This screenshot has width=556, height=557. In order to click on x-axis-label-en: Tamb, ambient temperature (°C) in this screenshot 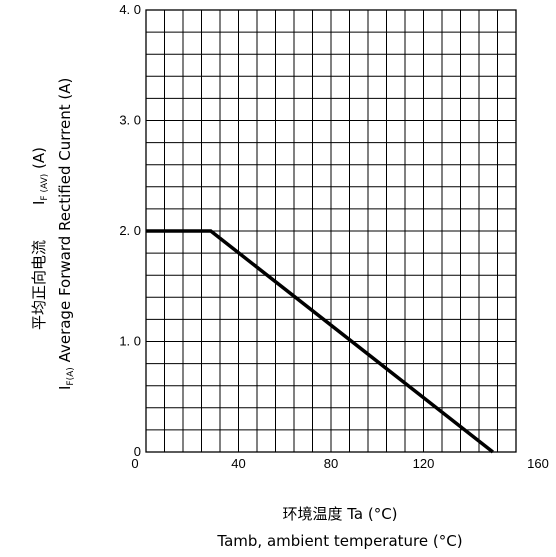, I will do `click(339, 541)`.